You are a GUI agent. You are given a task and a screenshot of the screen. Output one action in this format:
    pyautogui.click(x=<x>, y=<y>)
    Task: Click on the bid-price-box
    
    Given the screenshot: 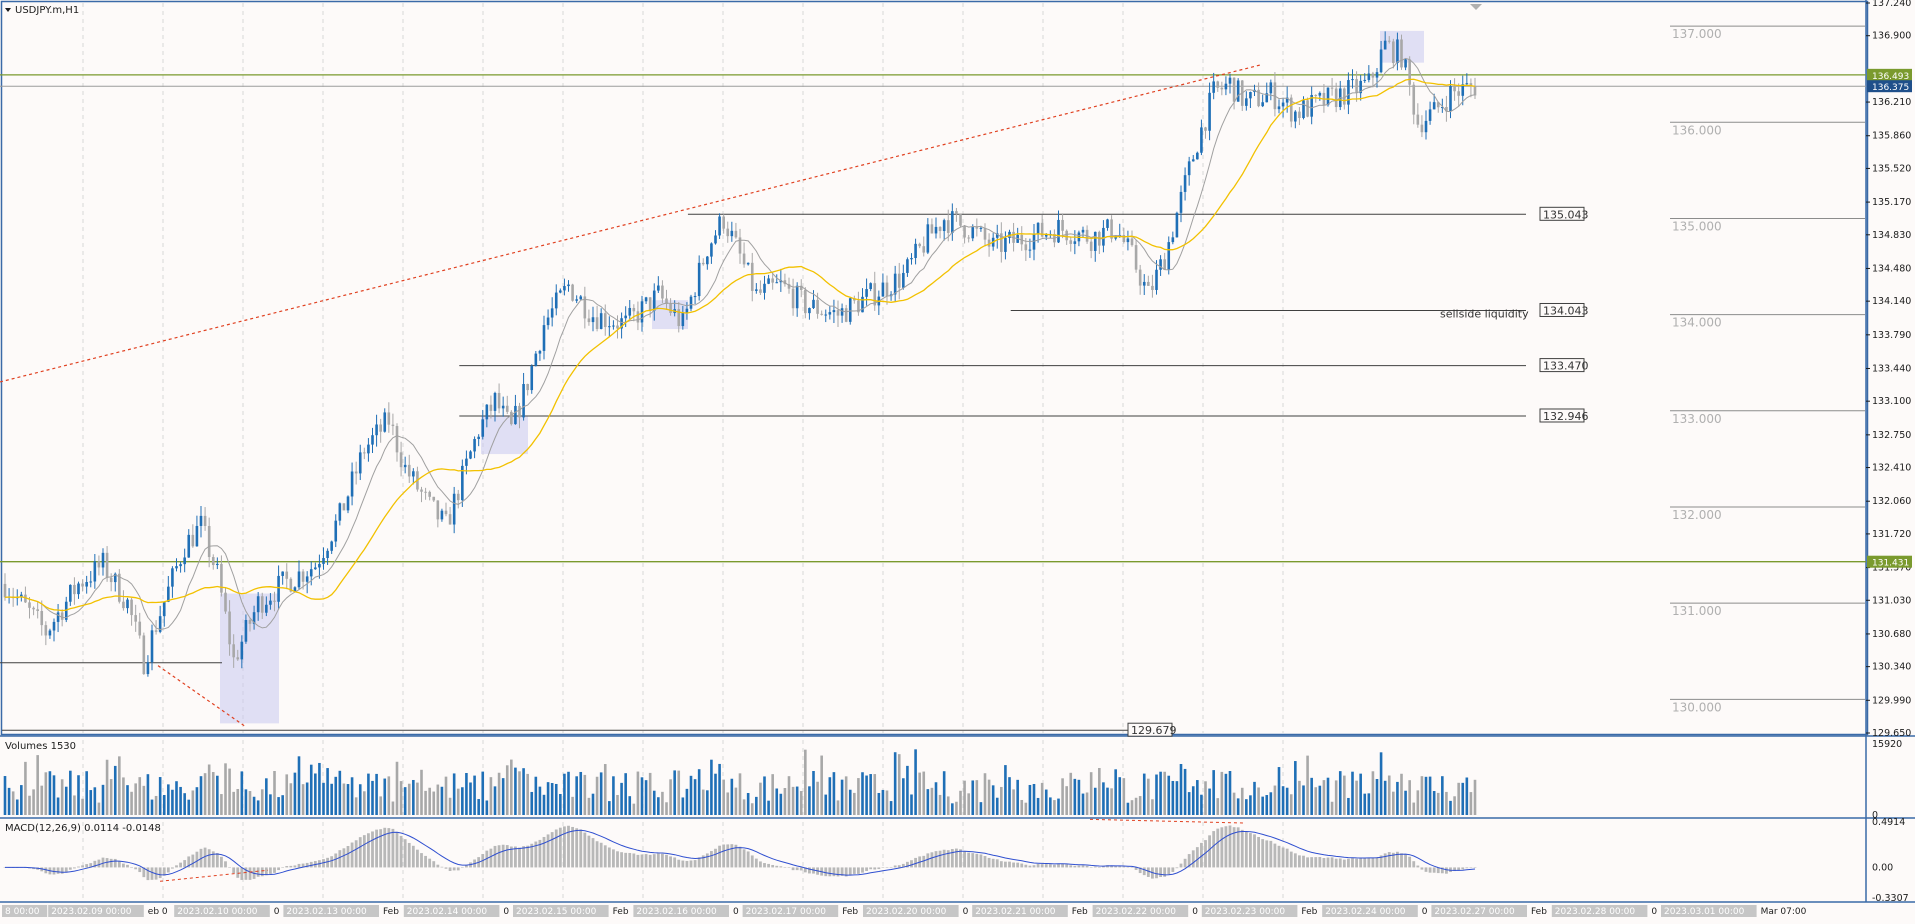 What is the action you would take?
    pyautogui.click(x=1889, y=86)
    